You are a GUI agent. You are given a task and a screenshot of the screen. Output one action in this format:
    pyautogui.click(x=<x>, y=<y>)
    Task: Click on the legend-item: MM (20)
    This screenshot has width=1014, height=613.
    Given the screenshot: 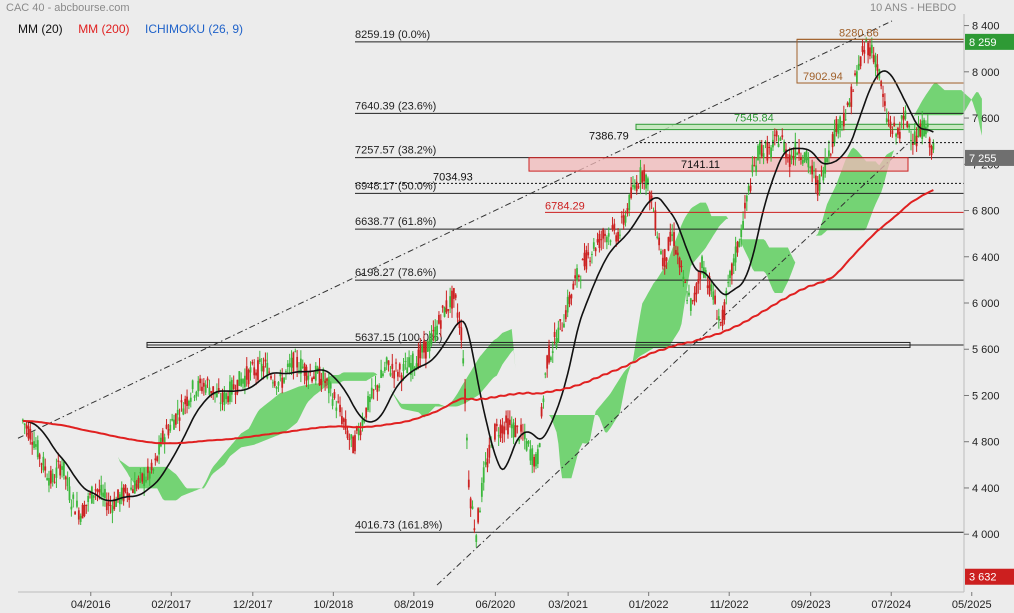 What is the action you would take?
    pyautogui.click(x=40, y=29)
    